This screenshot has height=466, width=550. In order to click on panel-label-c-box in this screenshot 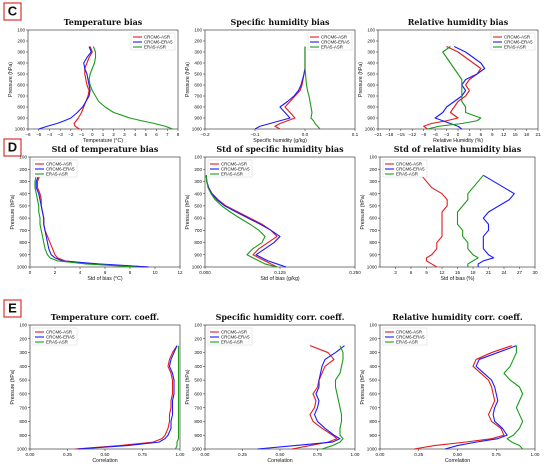, I will do `click(12, 11)`.